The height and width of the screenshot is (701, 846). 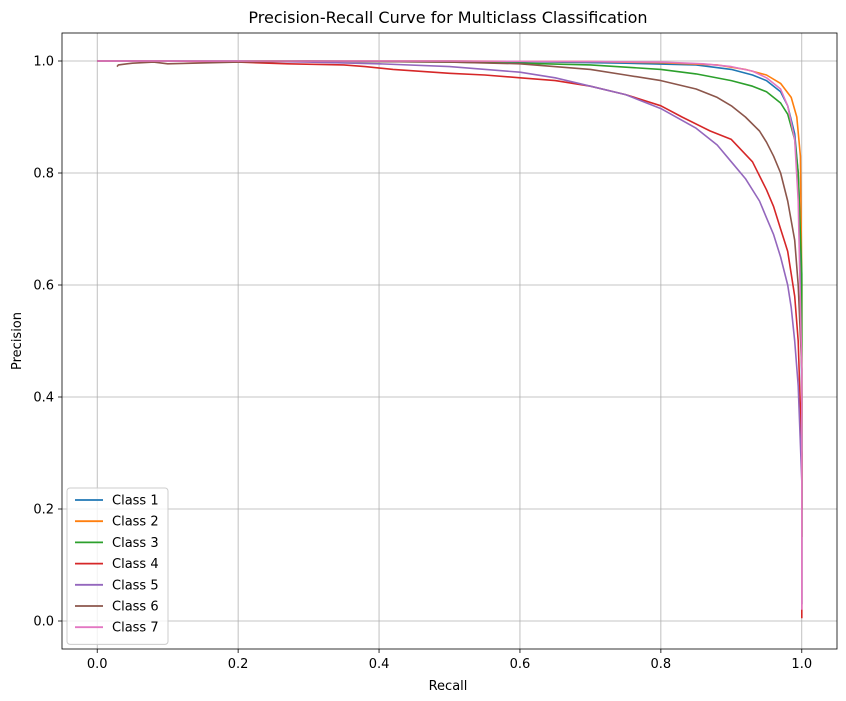 What do you see at coordinates (43, 510) in the screenshot?
I see `y-tick-label: 0.2` at bounding box center [43, 510].